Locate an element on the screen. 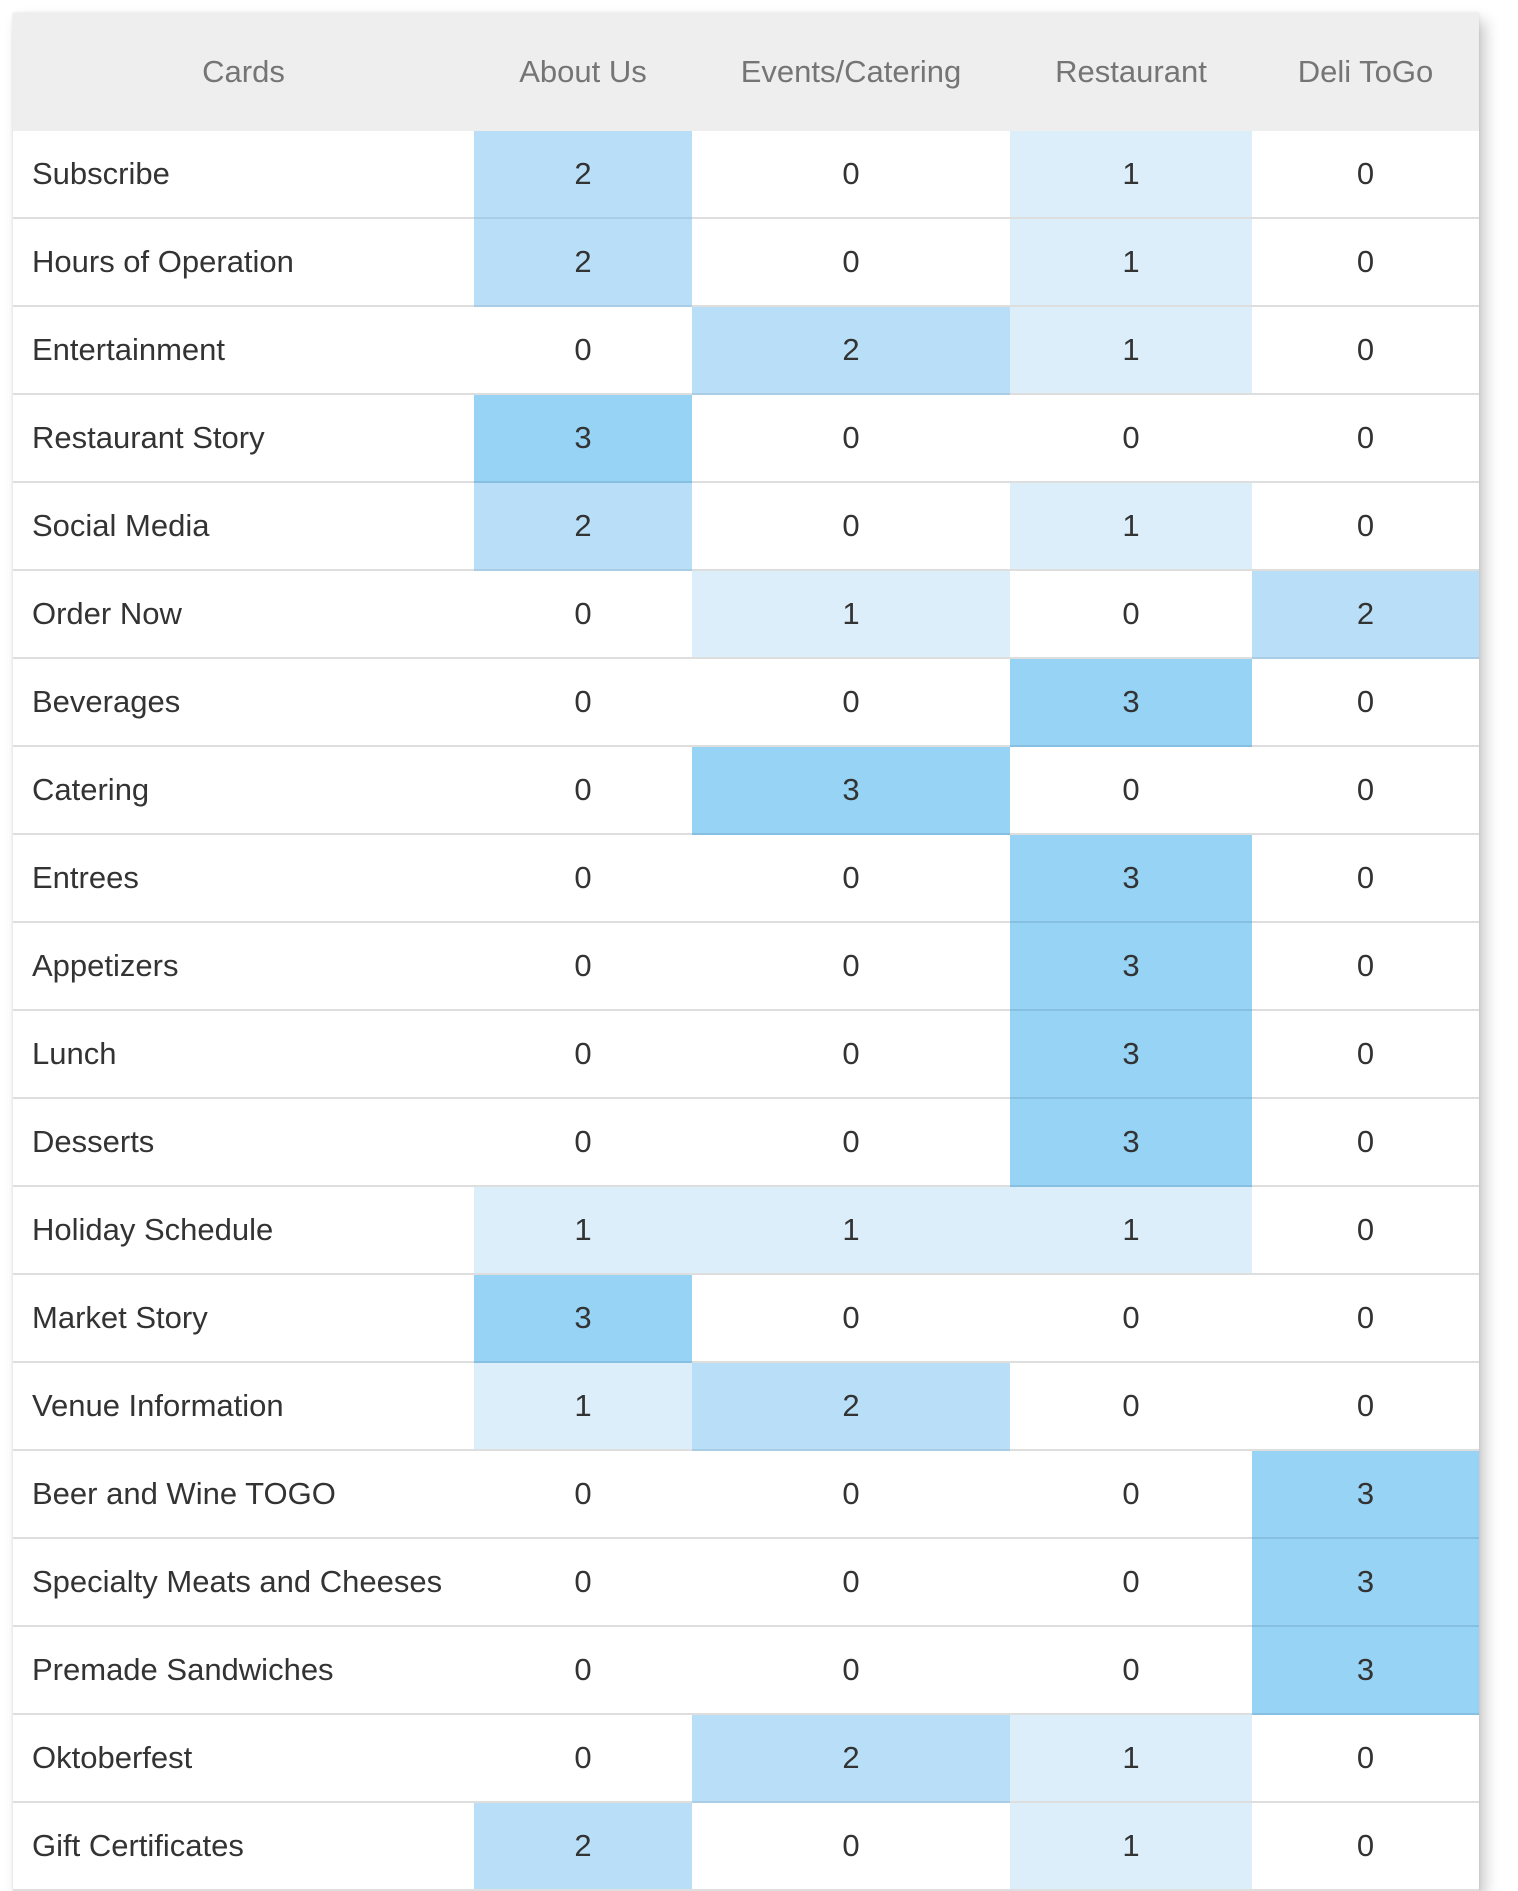 The width and height of the screenshot is (1518, 1891). table-row: Appetizers 0 0 3 0 is located at coordinates (746, 966).